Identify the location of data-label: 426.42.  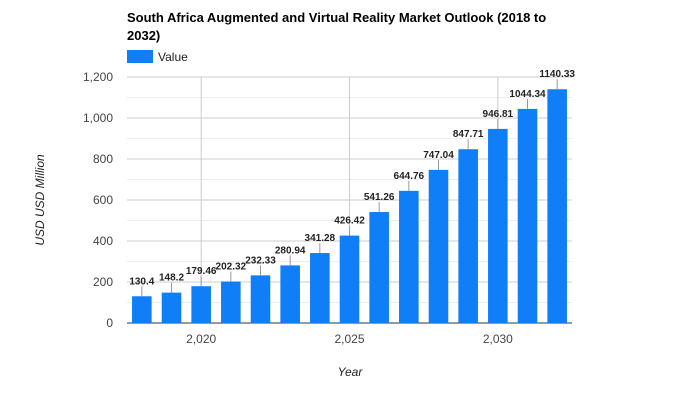
(349, 221).